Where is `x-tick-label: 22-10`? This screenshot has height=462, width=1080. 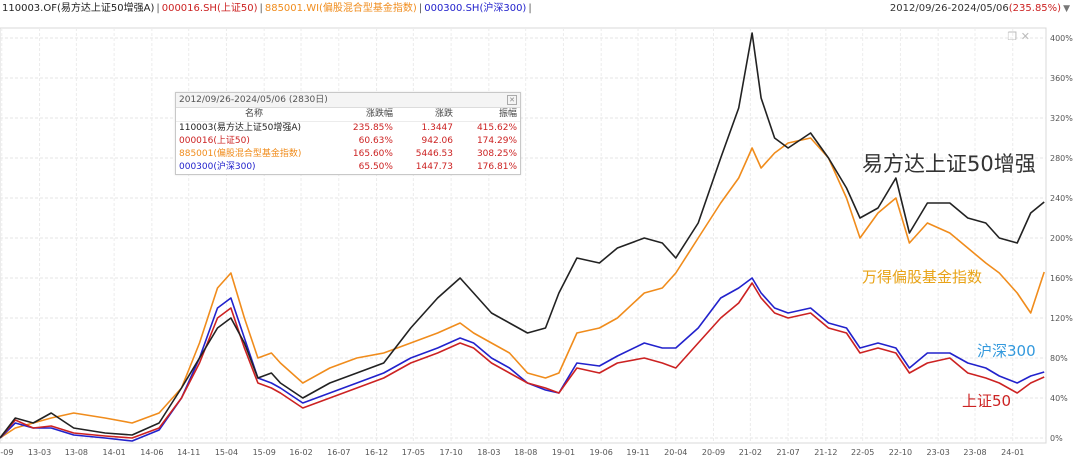
x-tick-label: 22-10 is located at coordinates (900, 452).